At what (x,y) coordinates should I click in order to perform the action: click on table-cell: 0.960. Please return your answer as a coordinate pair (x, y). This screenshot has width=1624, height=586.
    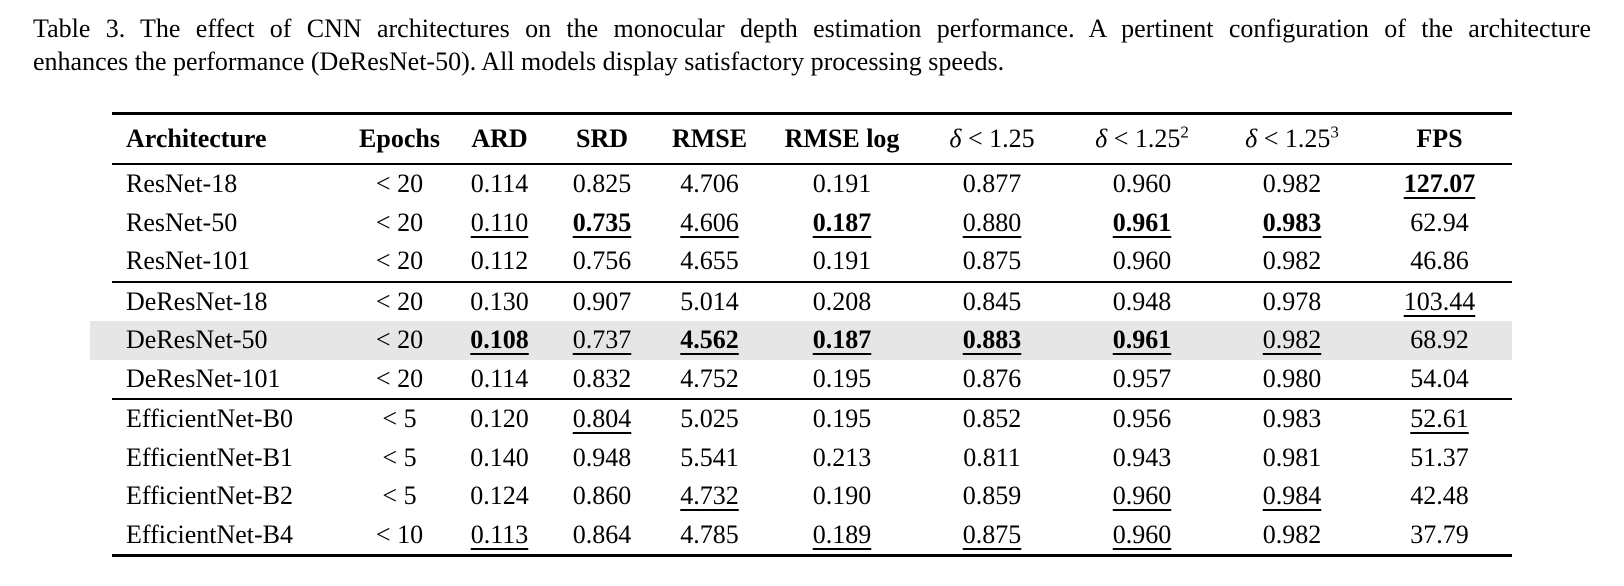
    Looking at the image, I should click on (1142, 496).